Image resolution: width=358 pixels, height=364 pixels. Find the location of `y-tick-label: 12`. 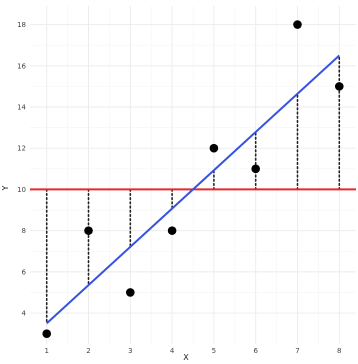

y-tick-label: 12 is located at coordinates (21, 149).